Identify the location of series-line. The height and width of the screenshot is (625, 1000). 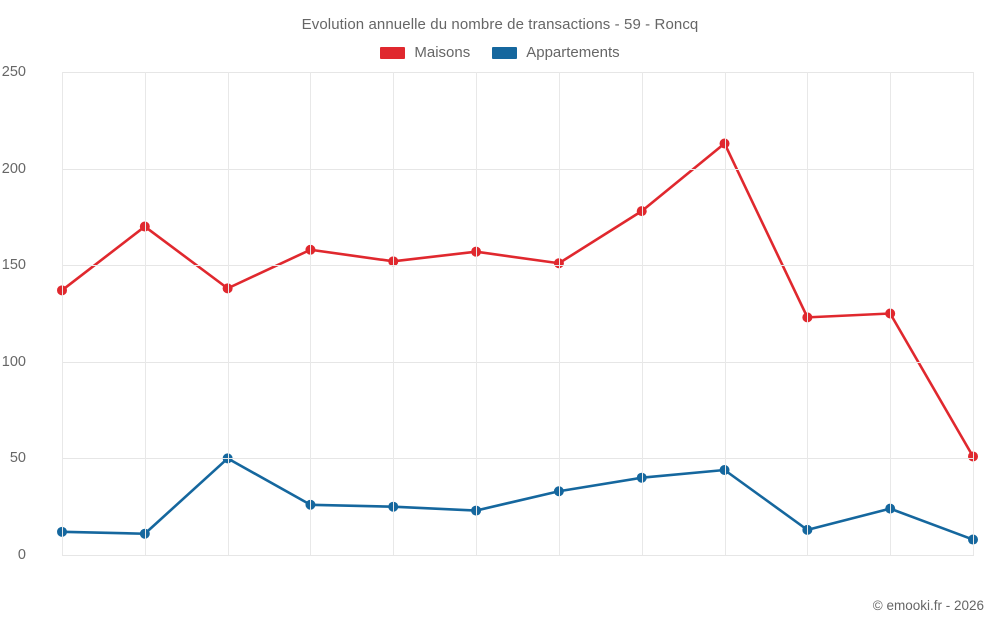
(517, 499).